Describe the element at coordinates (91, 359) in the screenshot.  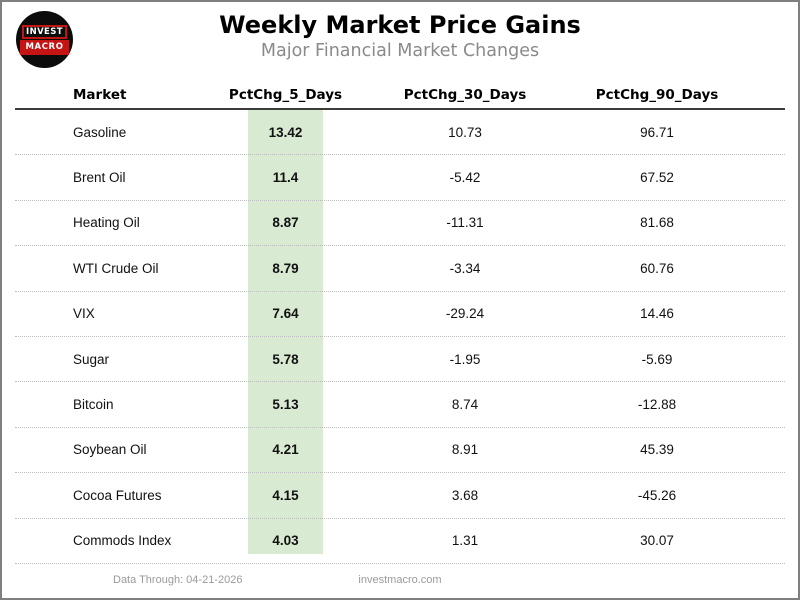
I see `market-name: Sugar` at that location.